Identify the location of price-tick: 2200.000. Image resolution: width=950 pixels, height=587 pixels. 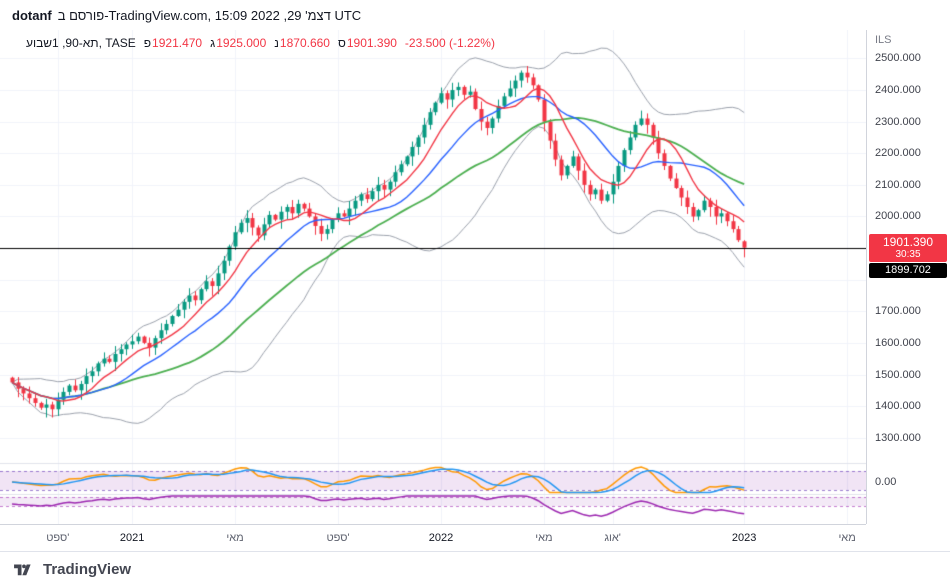
(898, 153).